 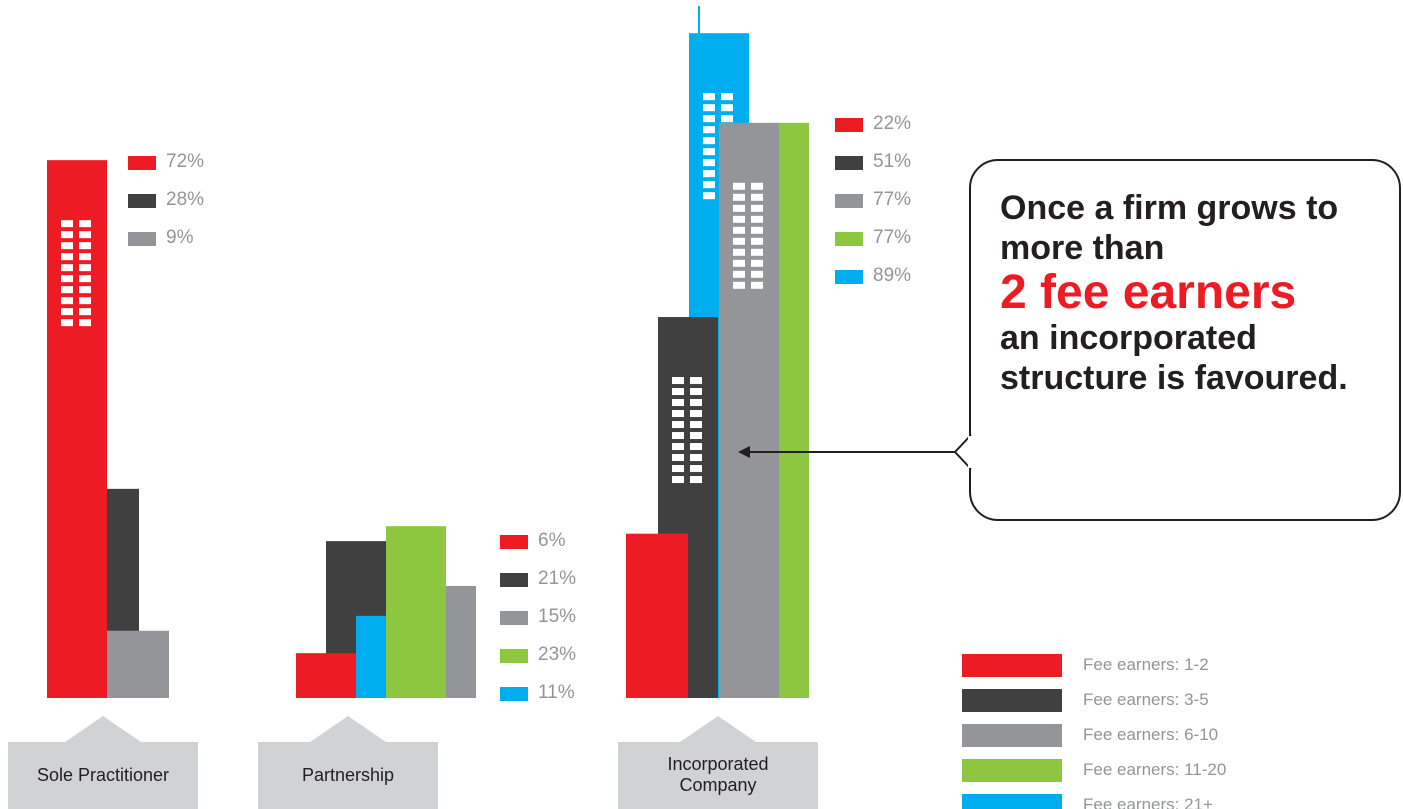 I want to click on legend-label: Fee earners: 6-10, so click(x=1151, y=734).